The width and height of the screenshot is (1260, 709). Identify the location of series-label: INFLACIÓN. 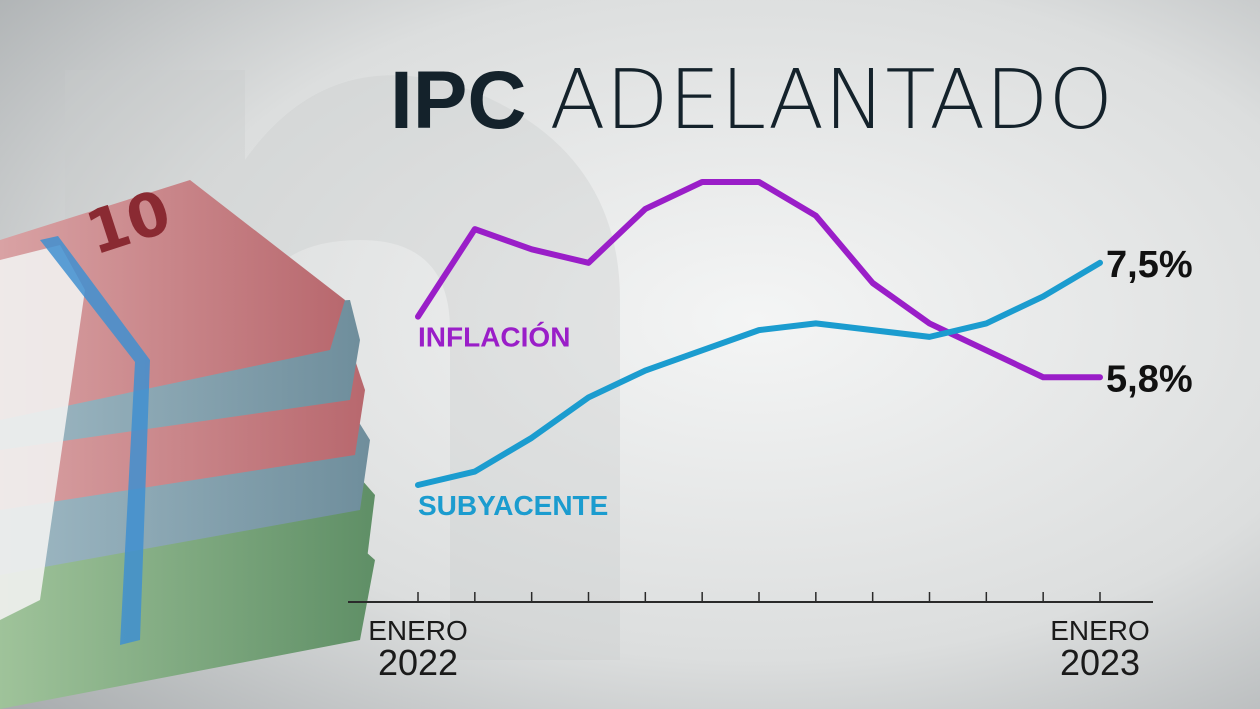
(494, 337).